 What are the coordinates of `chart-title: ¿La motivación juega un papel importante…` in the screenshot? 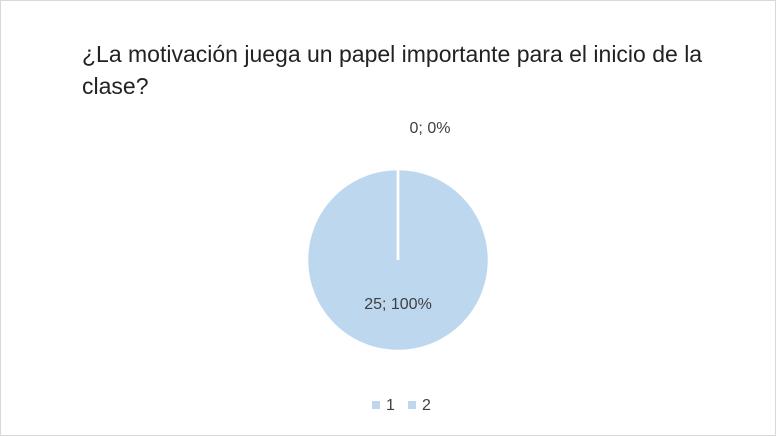 It's located at (392, 70).